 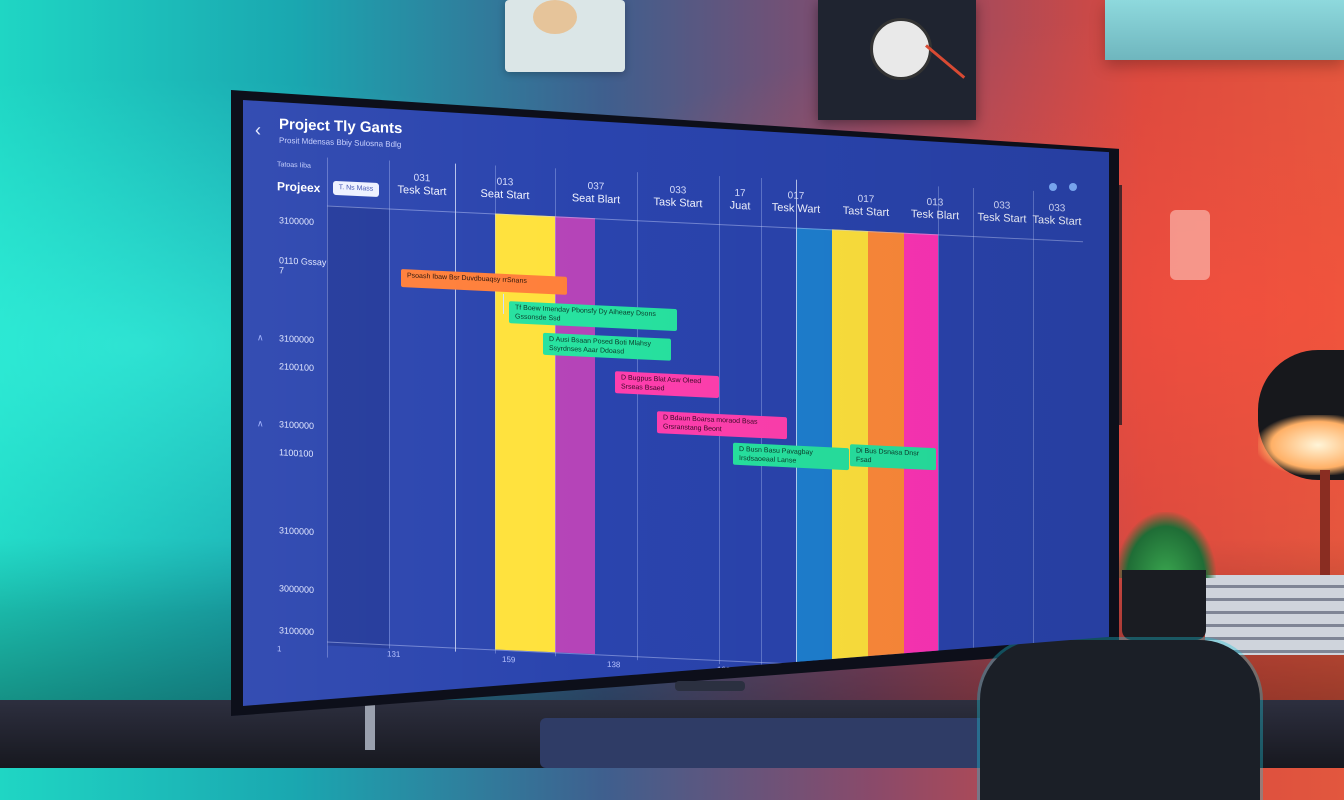 What do you see at coordinates (770, 743) in the screenshot?
I see `keyboard` at bounding box center [770, 743].